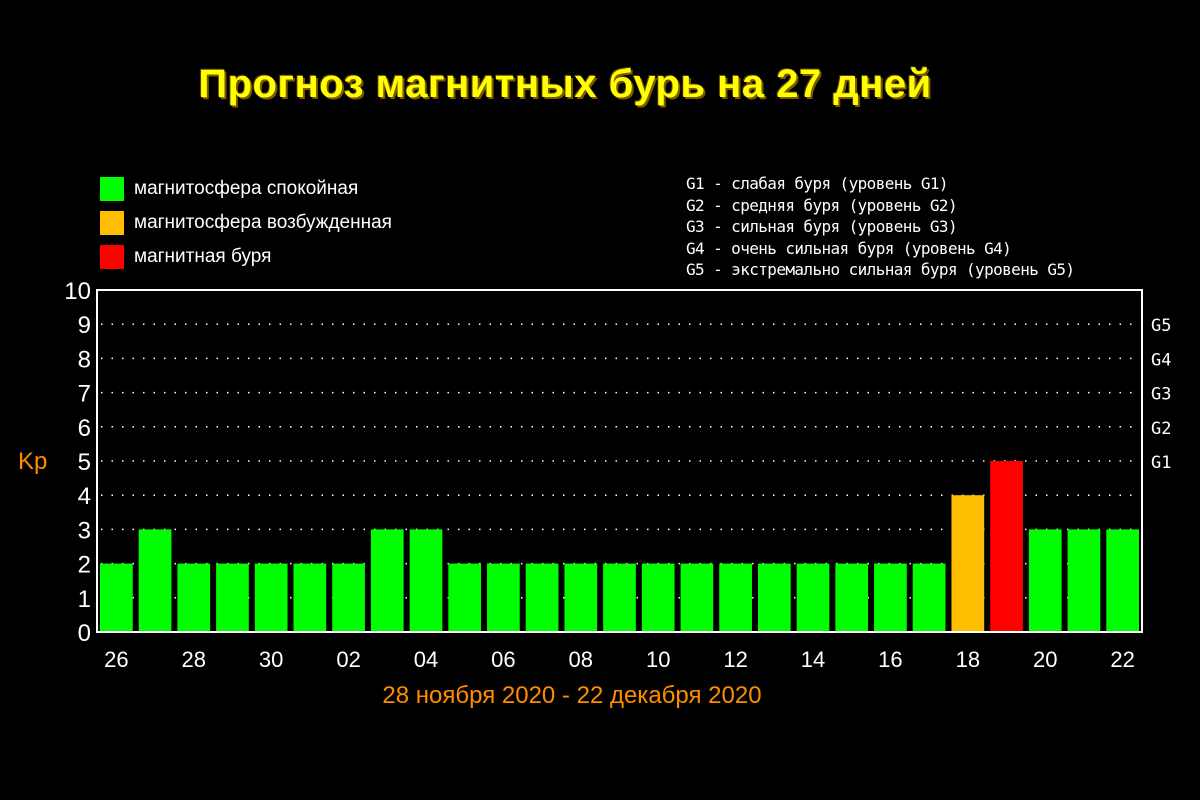  I want to click on legend-swatch-quiet, so click(112, 189).